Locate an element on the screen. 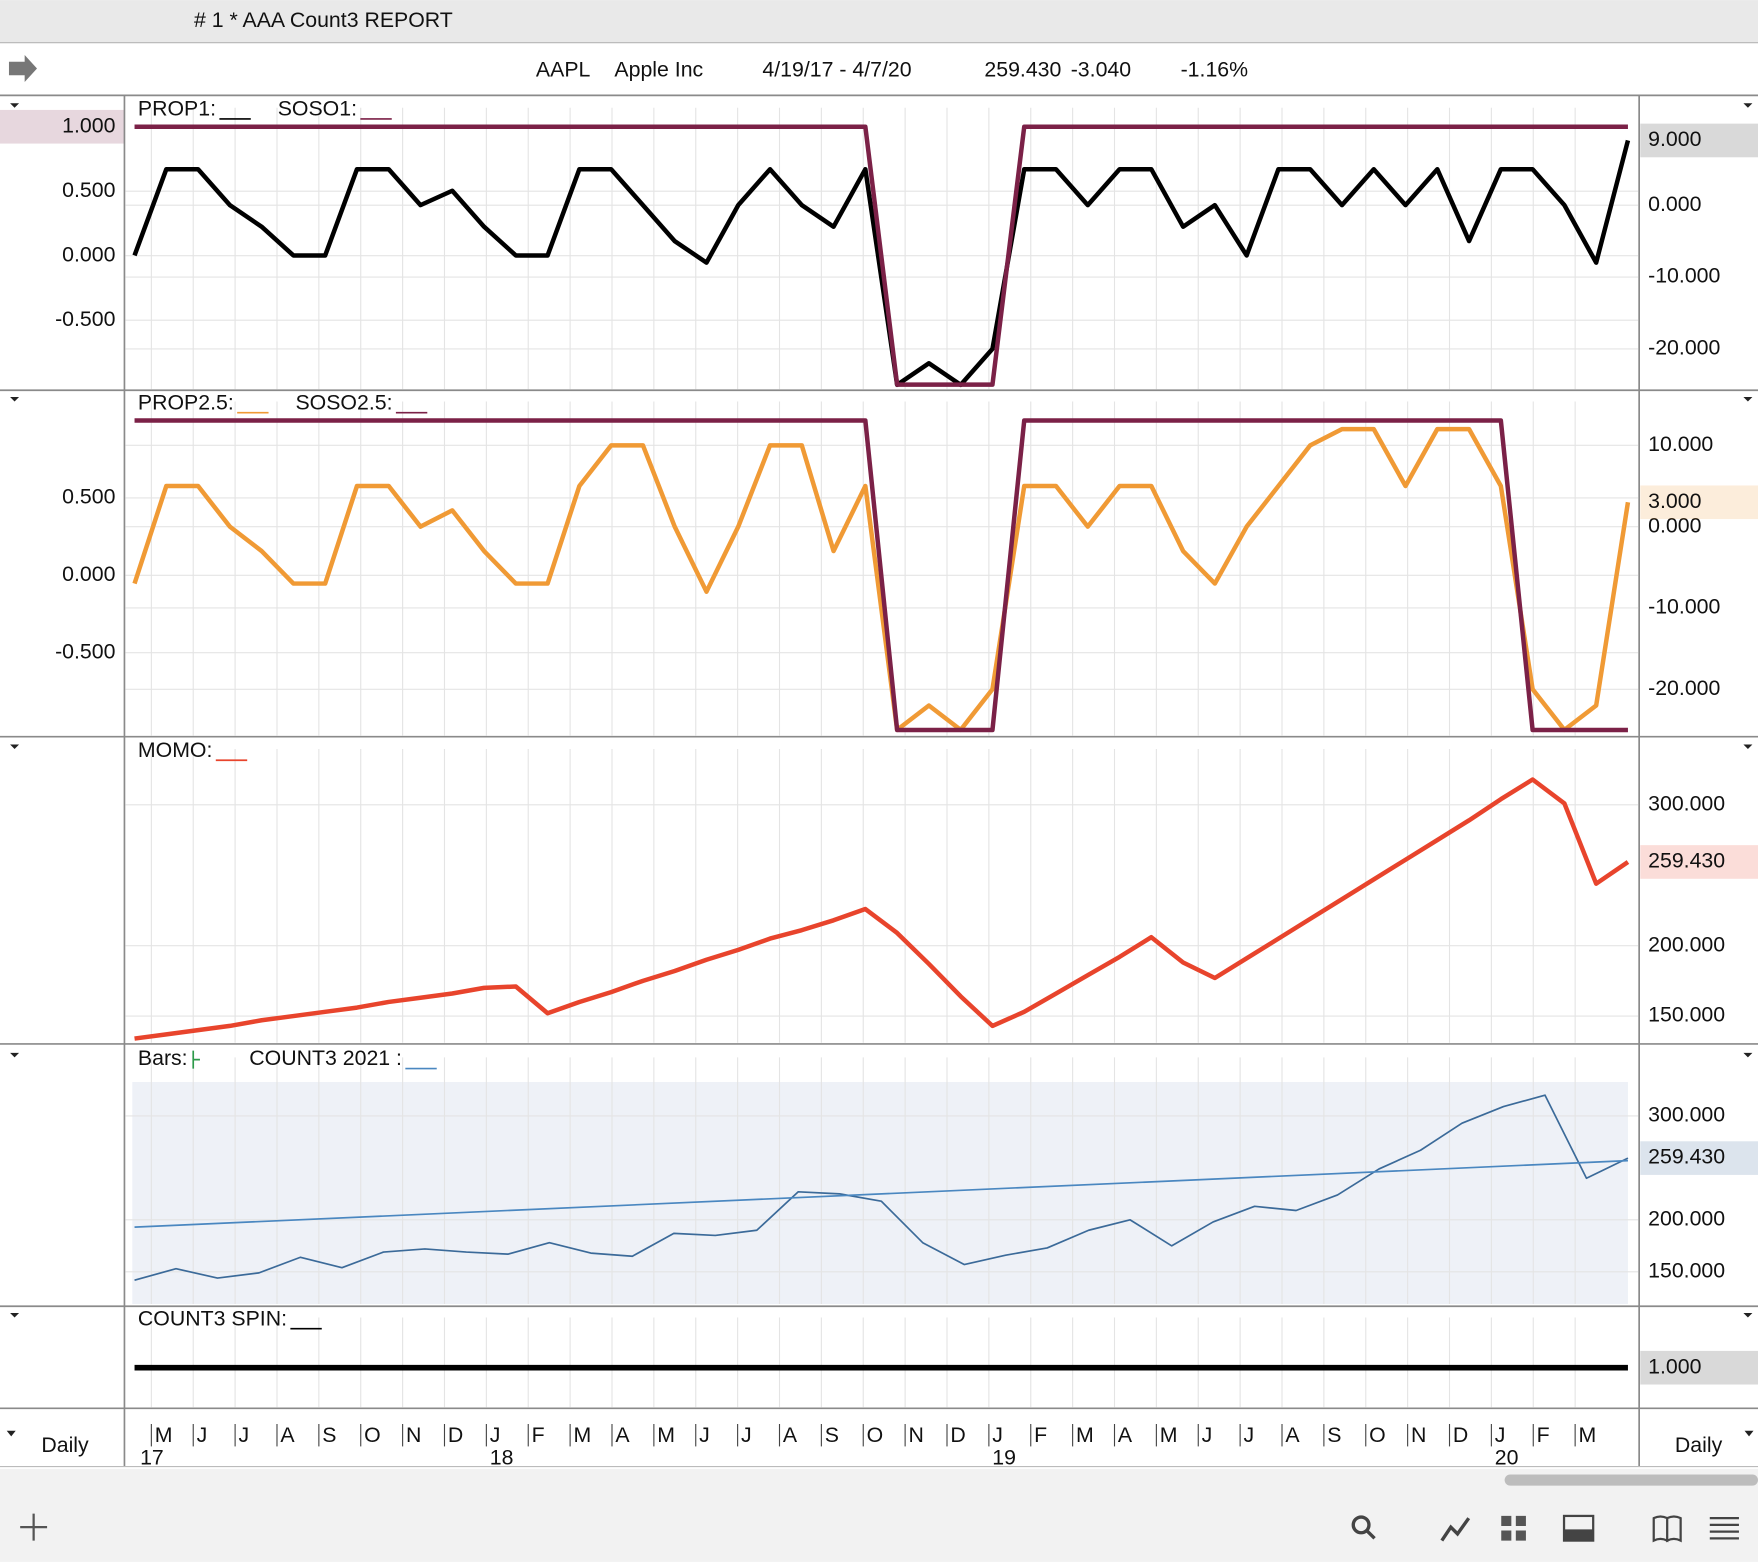 Image resolution: width=1758 pixels, height=1562 pixels. symbol: AAPL is located at coordinates (563, 69).